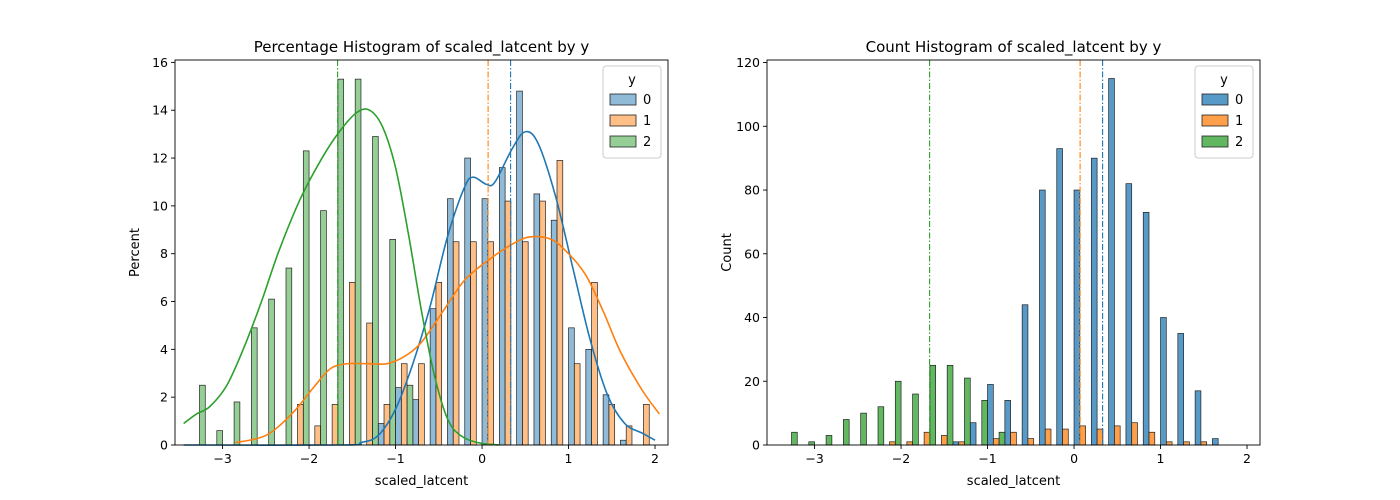 The width and height of the screenshot is (1400, 500). What do you see at coordinates (752, 317) in the screenshot?
I see `y-tick-label: 40` at bounding box center [752, 317].